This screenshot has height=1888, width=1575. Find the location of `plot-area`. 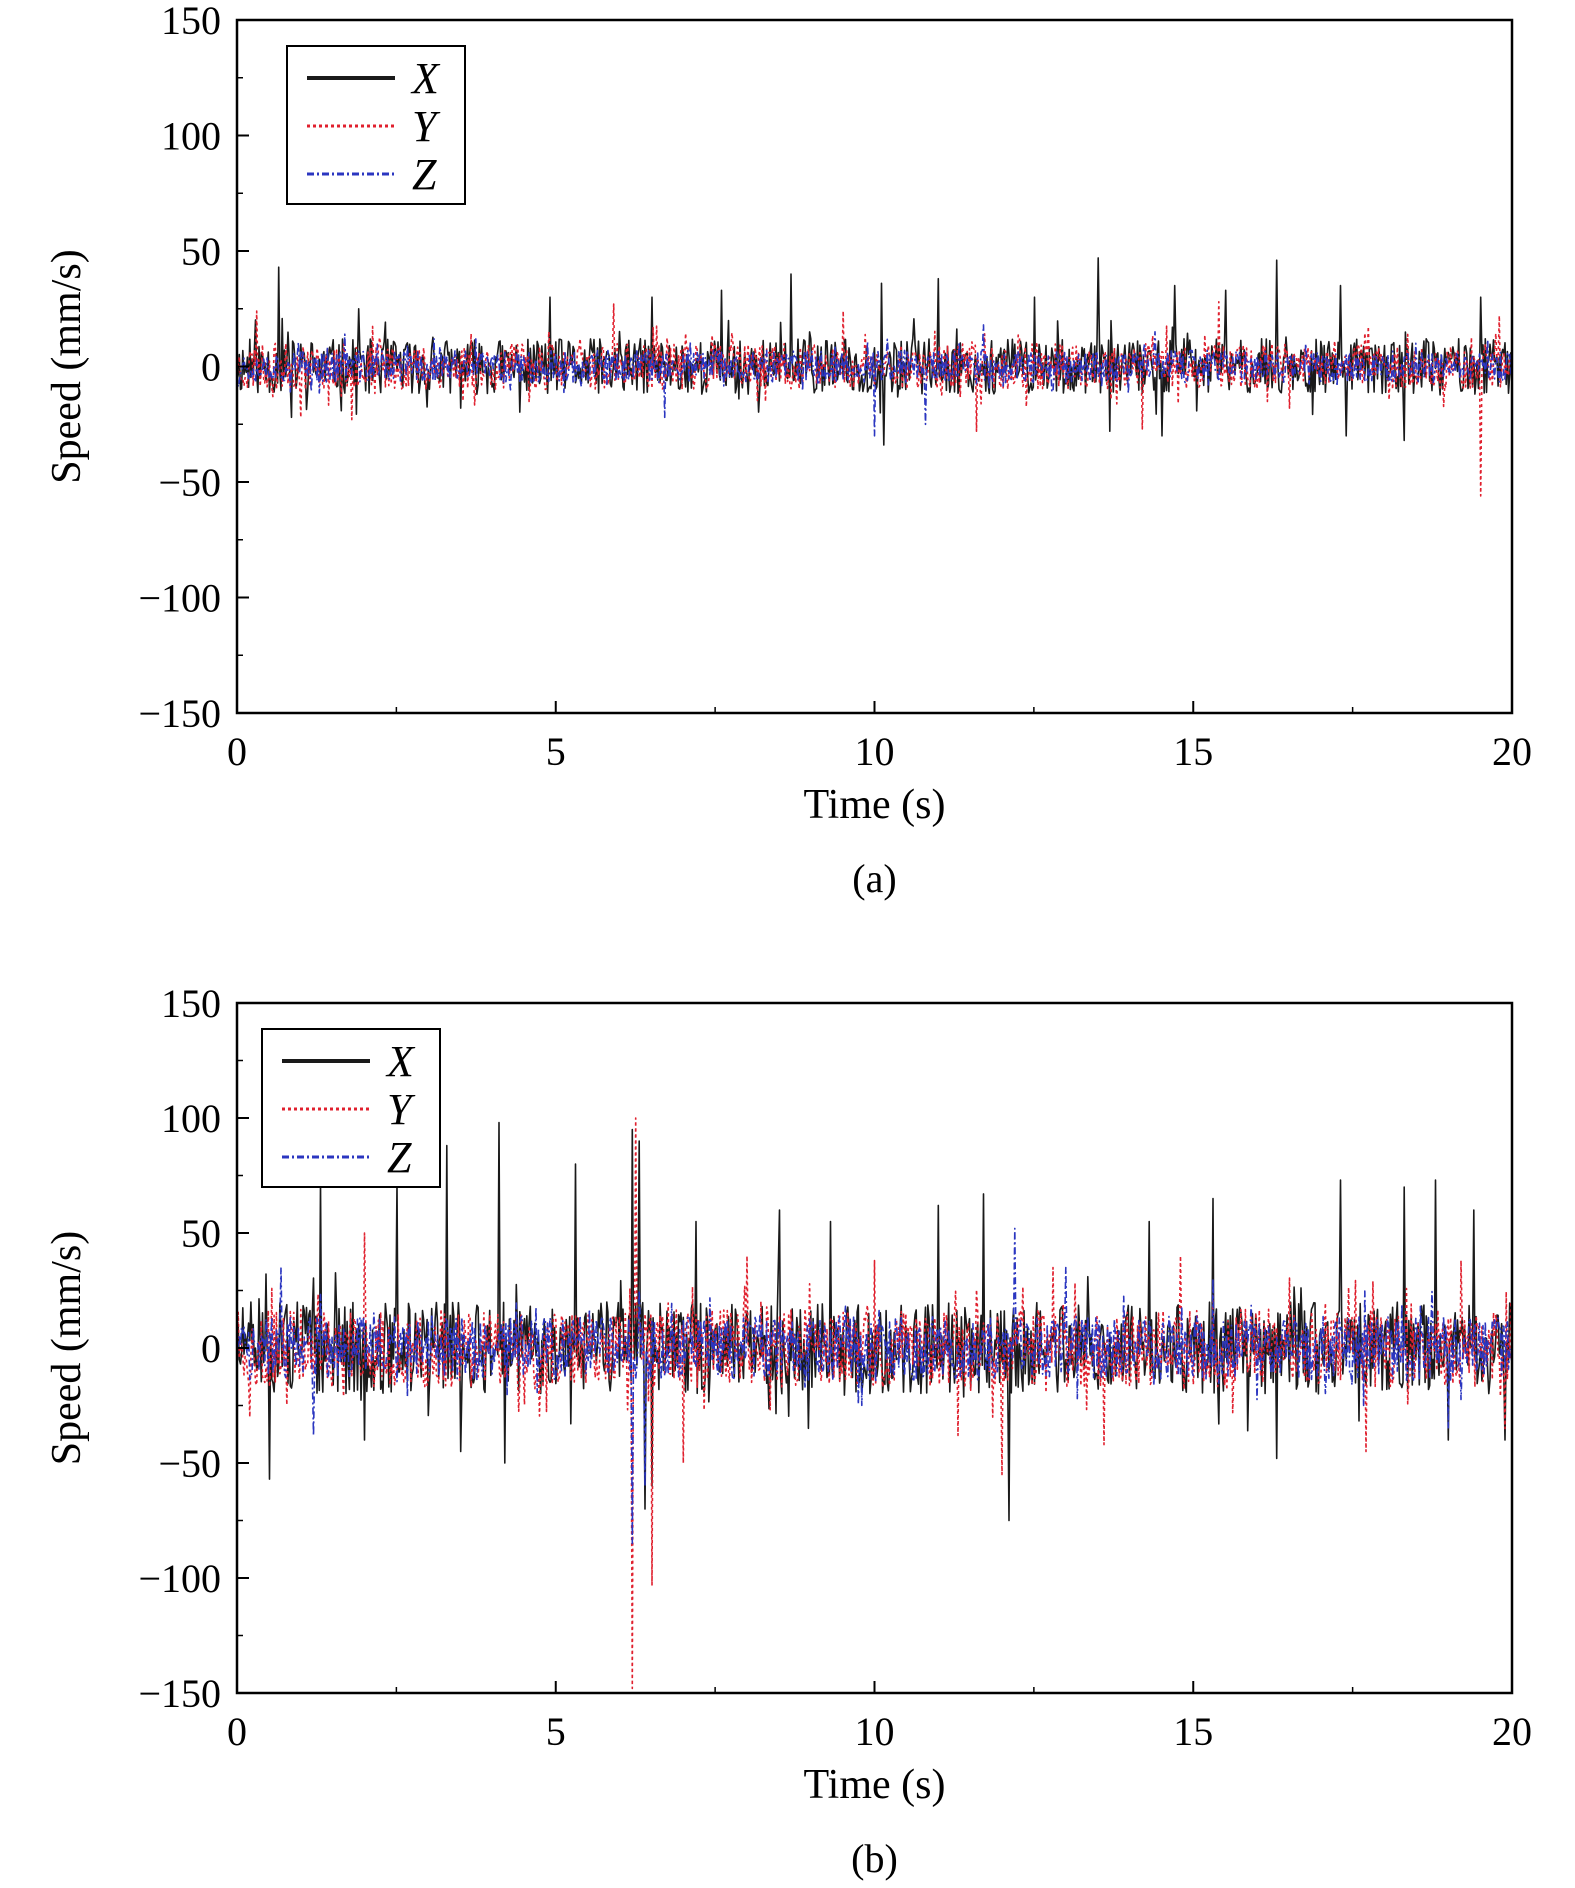

plot-area is located at coordinates (874, 377).